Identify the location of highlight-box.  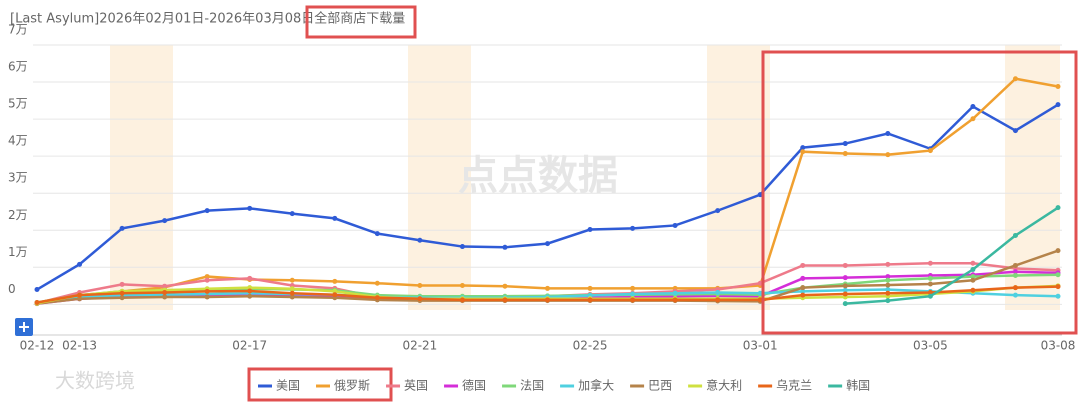
(361, 22).